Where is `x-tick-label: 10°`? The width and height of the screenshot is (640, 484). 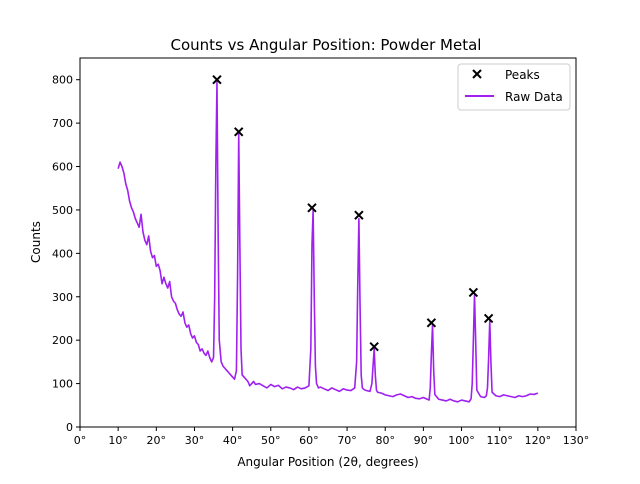 x-tick-label: 10° is located at coordinates (118, 440).